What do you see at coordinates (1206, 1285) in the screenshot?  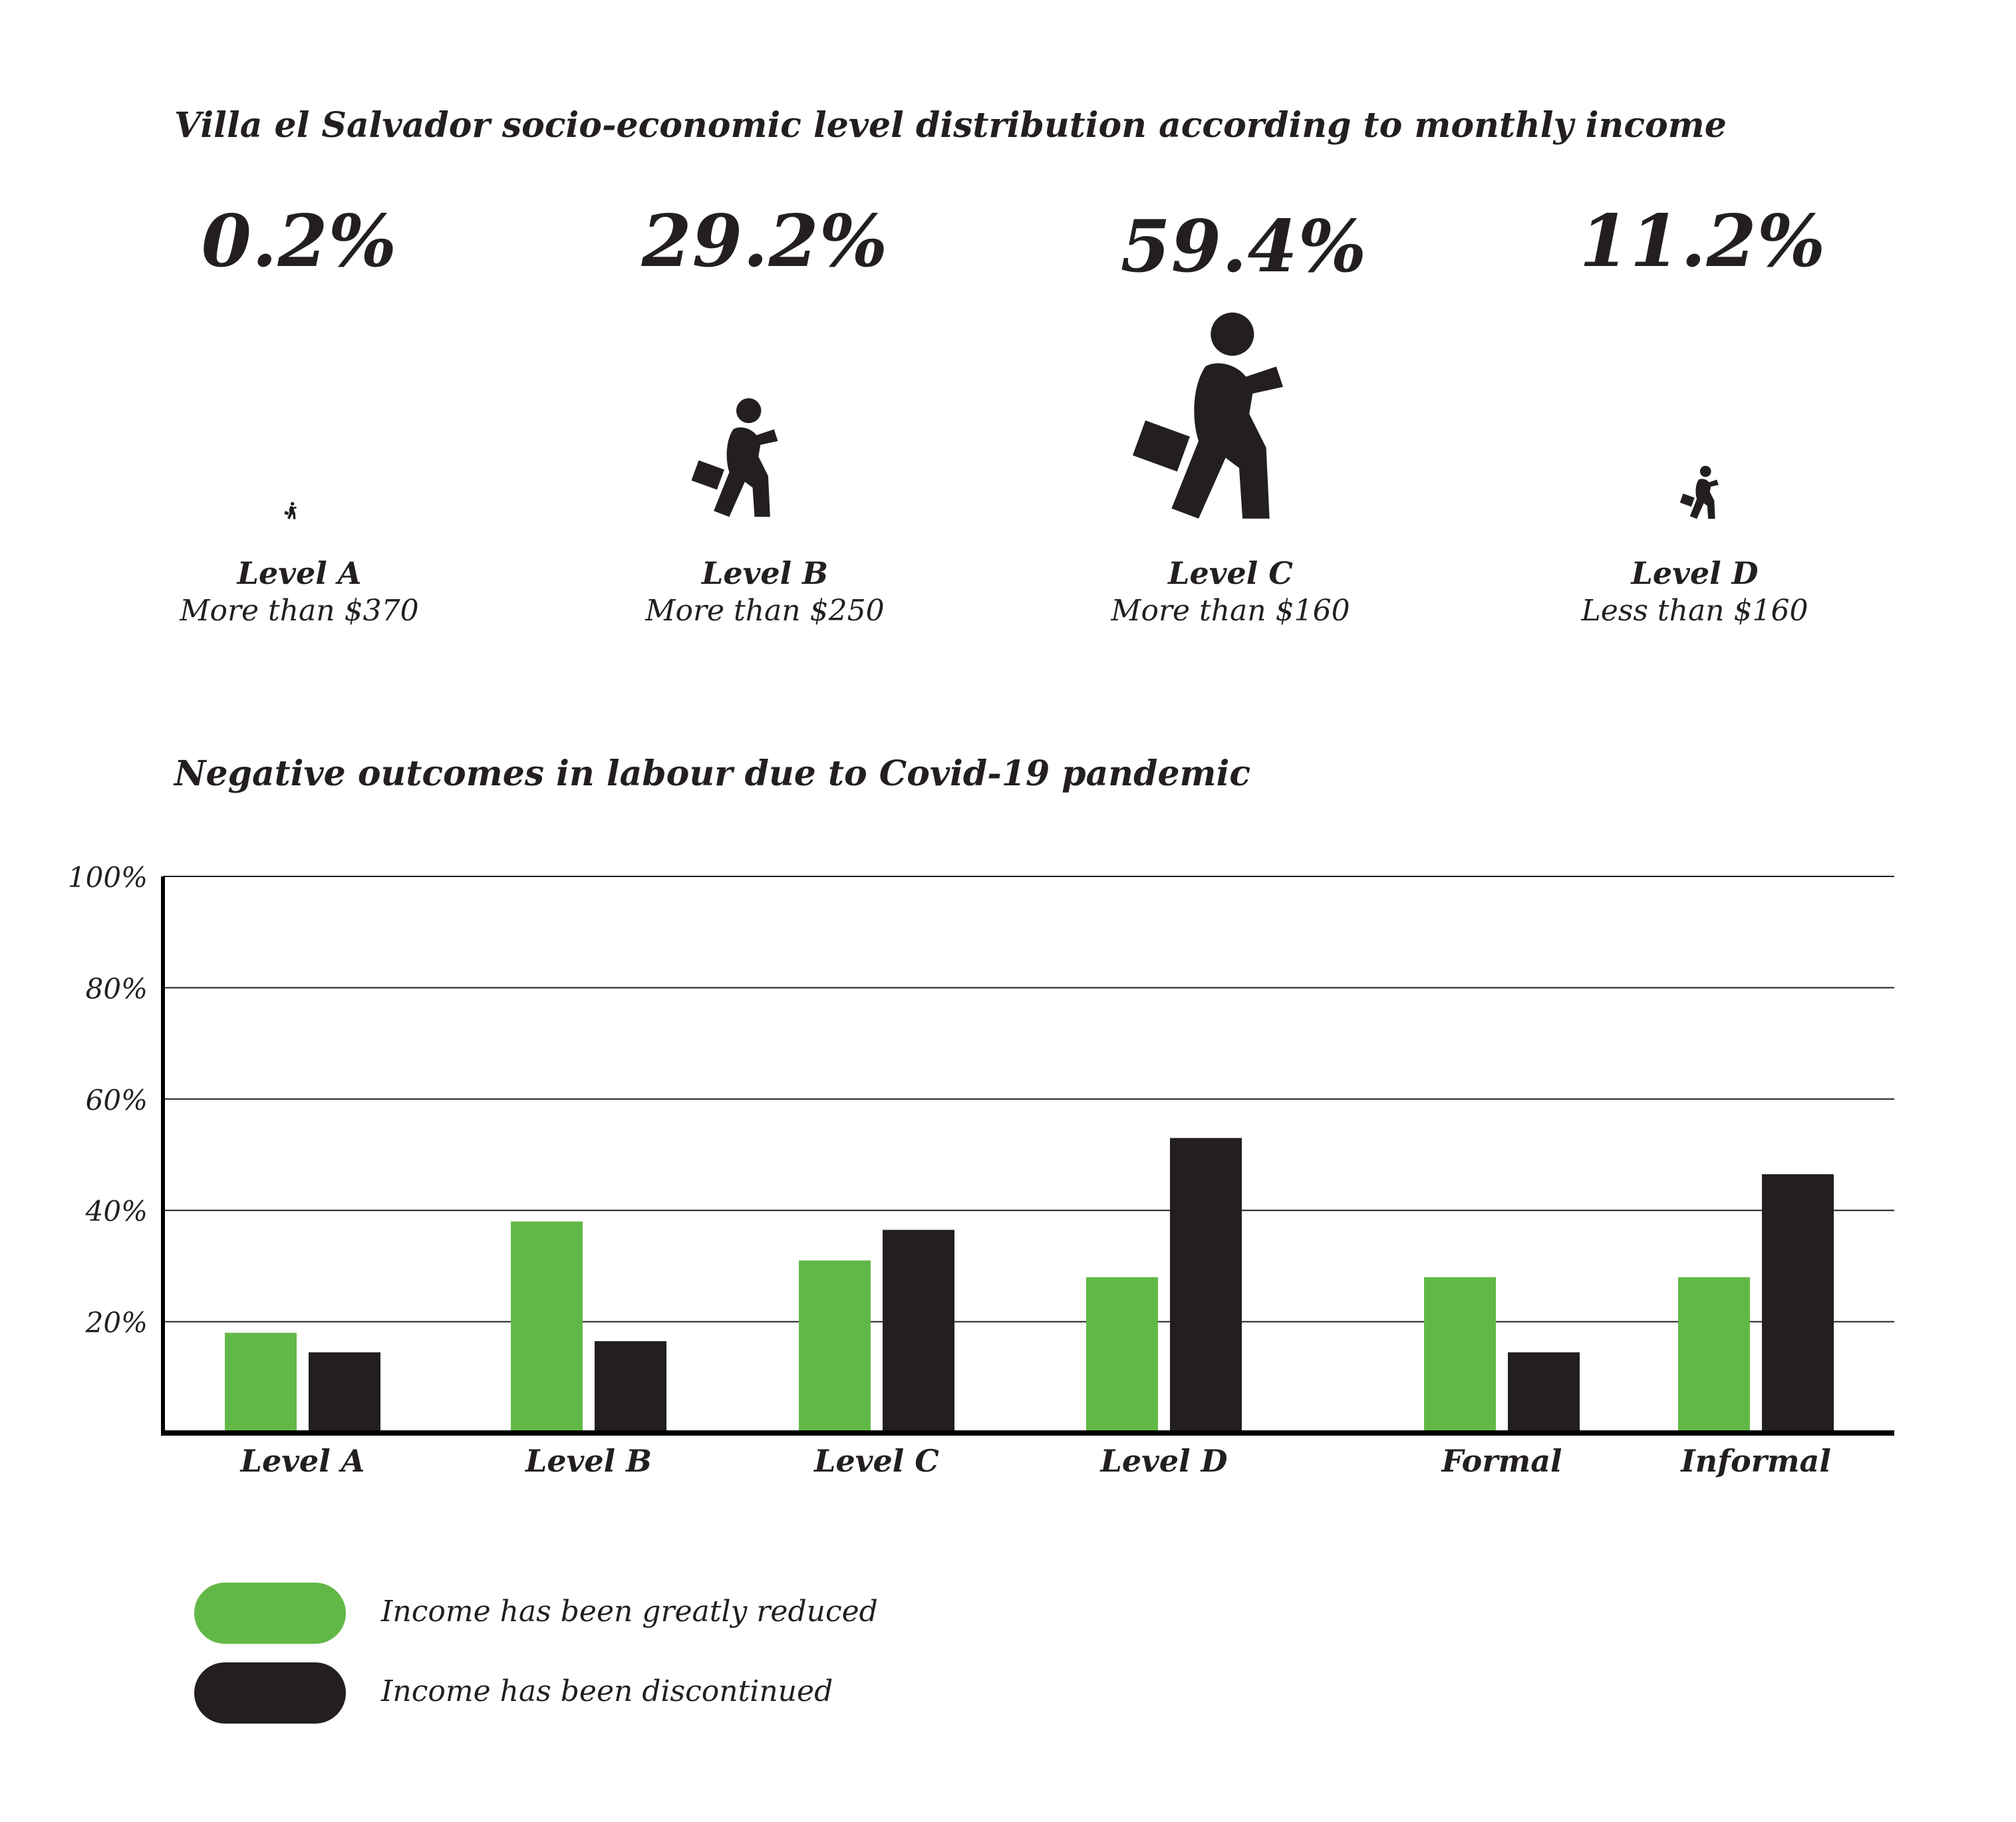 I see `bar-discontinued-level-d` at bounding box center [1206, 1285].